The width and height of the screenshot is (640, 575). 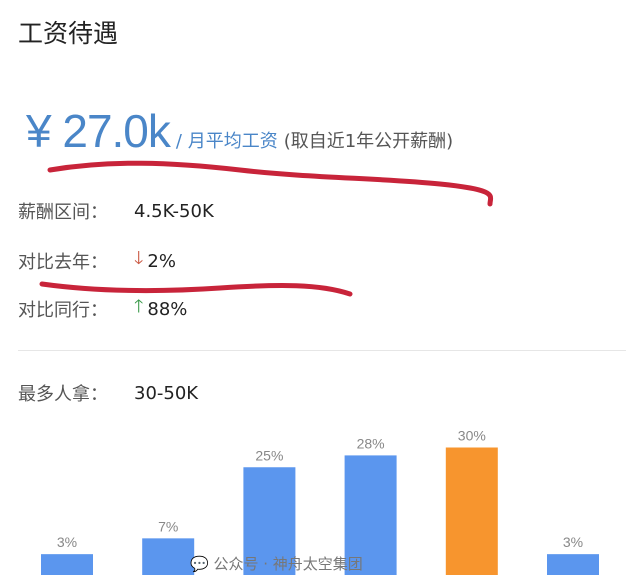 I want to click on average-salary: ¥ 27.0k / 月平均工资 (取自近1年公开薪酬), so click(x=239, y=131).